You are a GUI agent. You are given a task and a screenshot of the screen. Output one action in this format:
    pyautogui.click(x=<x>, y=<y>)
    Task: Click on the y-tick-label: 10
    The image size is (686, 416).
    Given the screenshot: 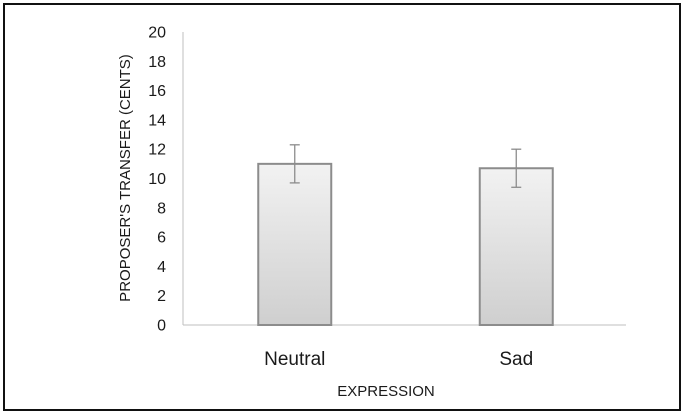 What is the action you would take?
    pyautogui.click(x=157, y=179)
    